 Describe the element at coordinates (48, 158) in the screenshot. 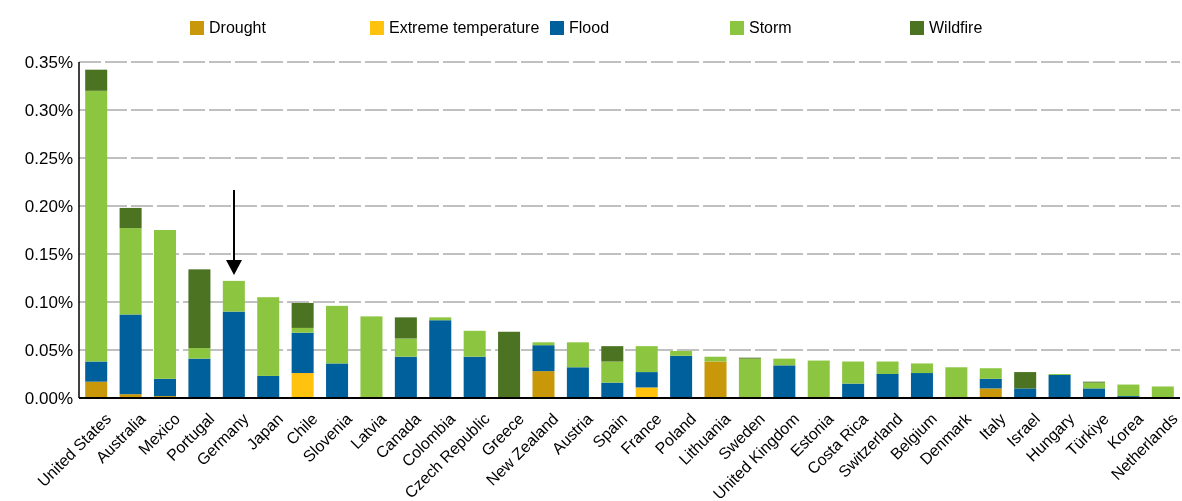

I see `y-tick-label: 0.25%` at that location.